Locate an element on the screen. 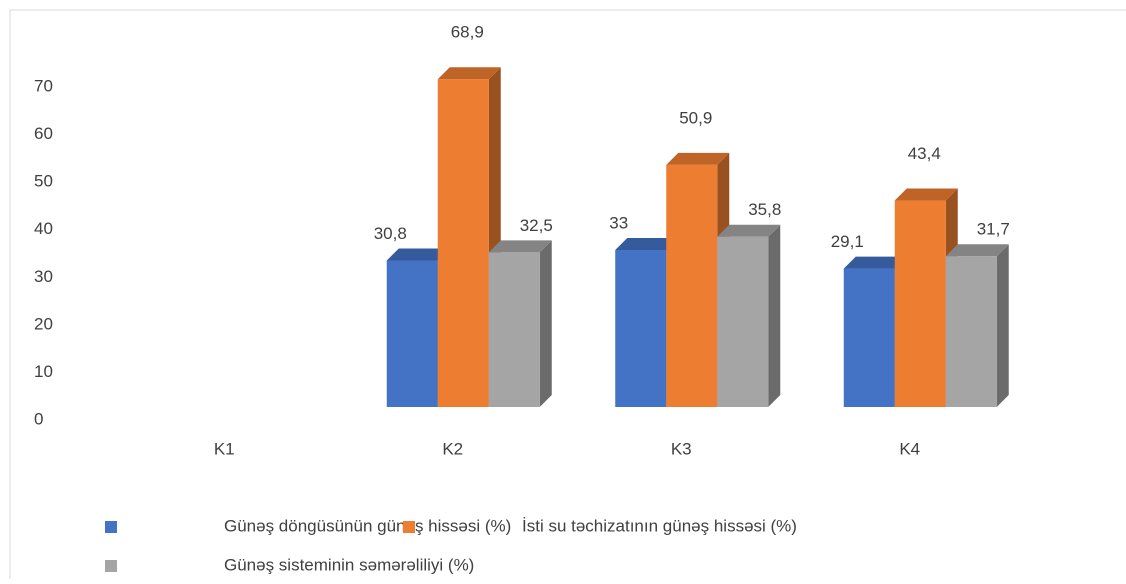  data-label: 35,8 is located at coordinates (764, 209).